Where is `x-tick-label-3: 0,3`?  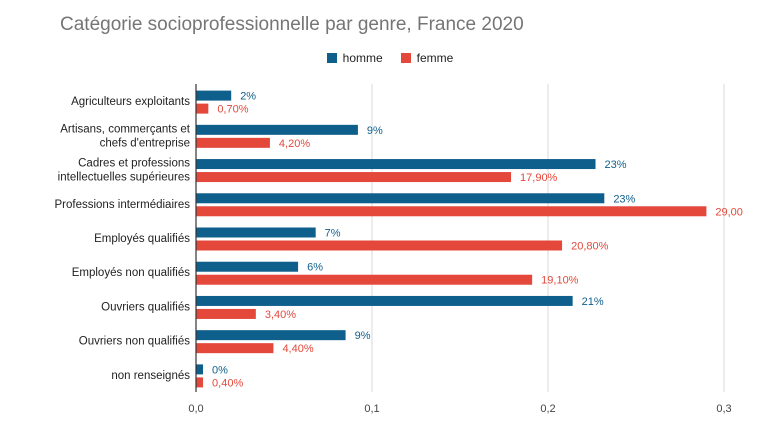 x-tick-label-3: 0,3 is located at coordinates (723, 409).